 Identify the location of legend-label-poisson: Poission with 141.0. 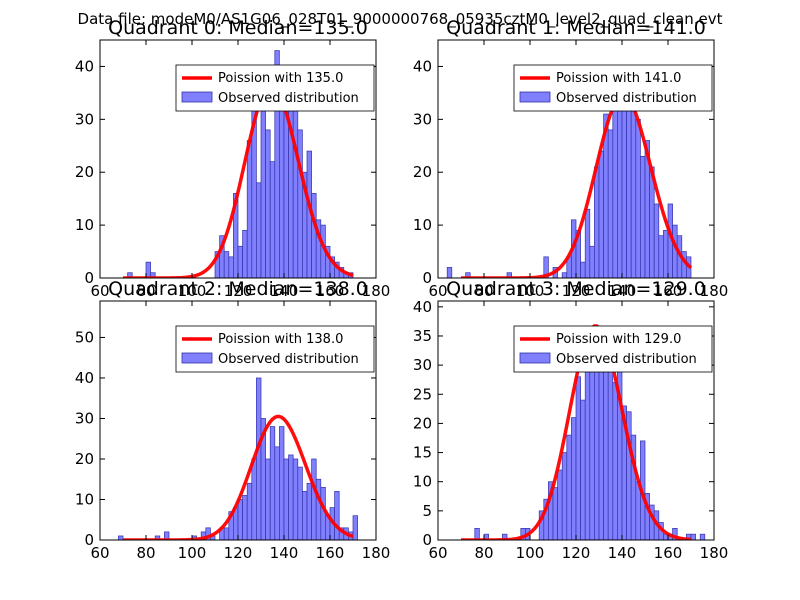
(618, 78).